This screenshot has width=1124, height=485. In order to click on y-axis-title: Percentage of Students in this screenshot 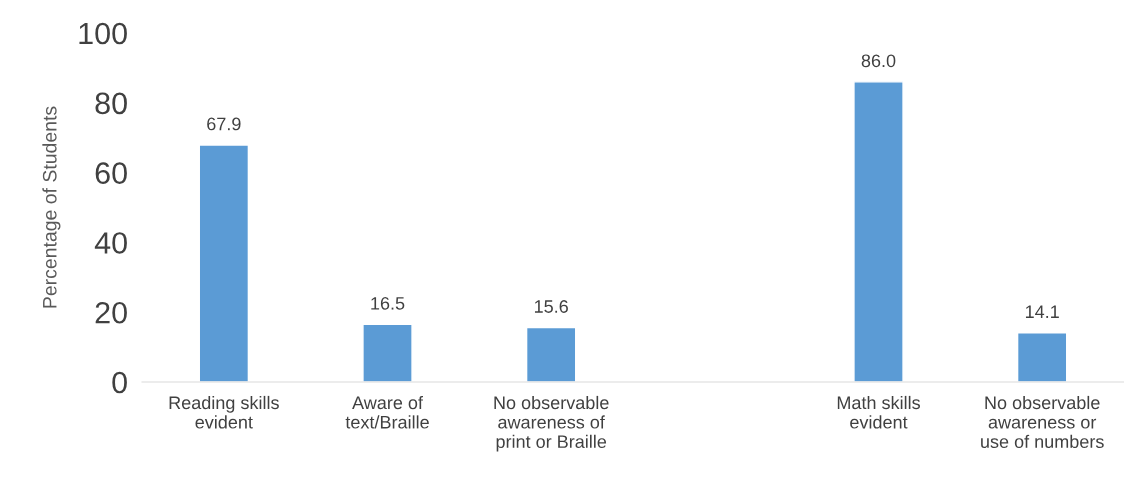, I will do `click(51, 207)`.